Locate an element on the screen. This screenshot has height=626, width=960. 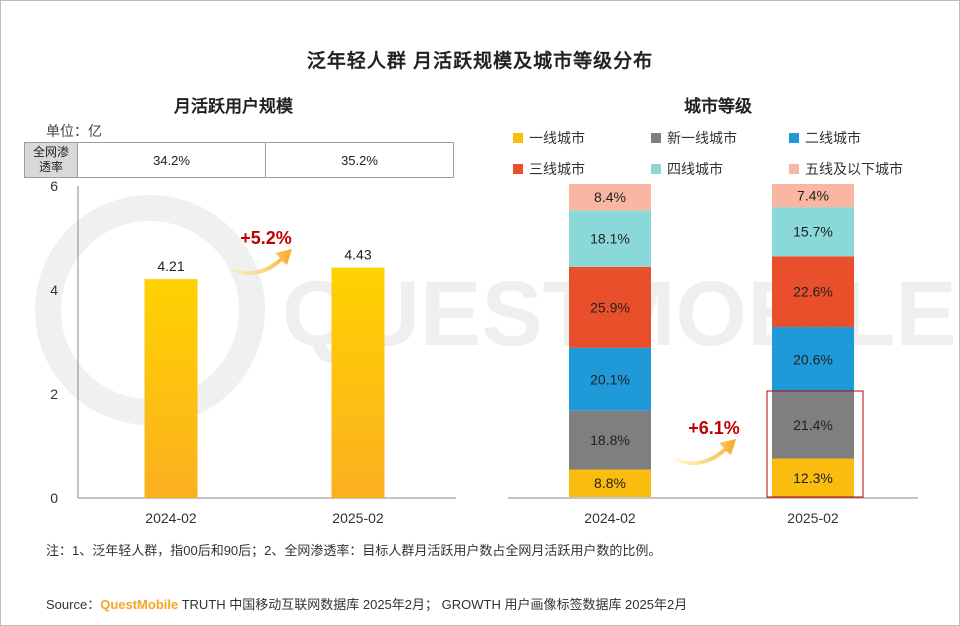
segment-value-label: 20.6% is located at coordinates (813, 359).